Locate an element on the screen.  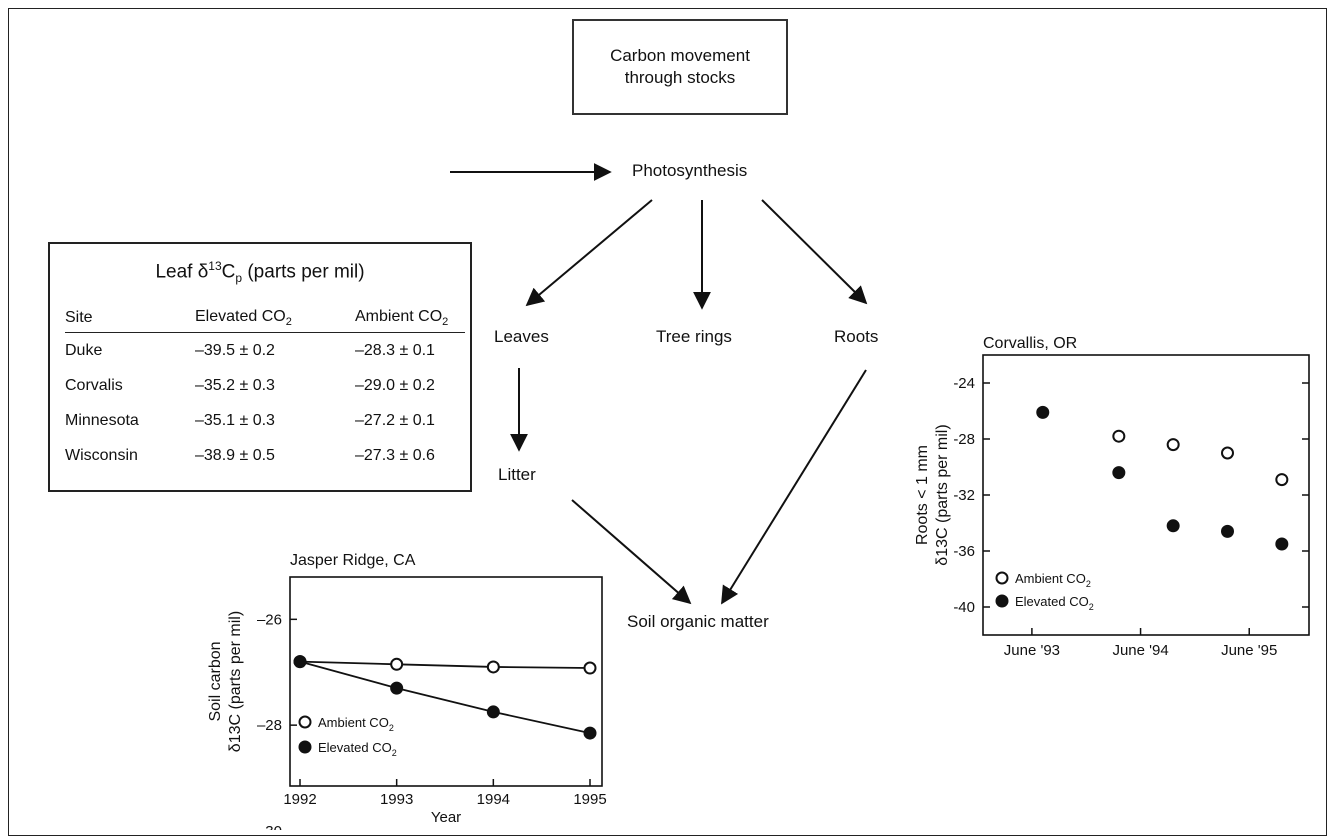
cell-elevated: –35.2 ± 0.3 is located at coordinates (235, 386).